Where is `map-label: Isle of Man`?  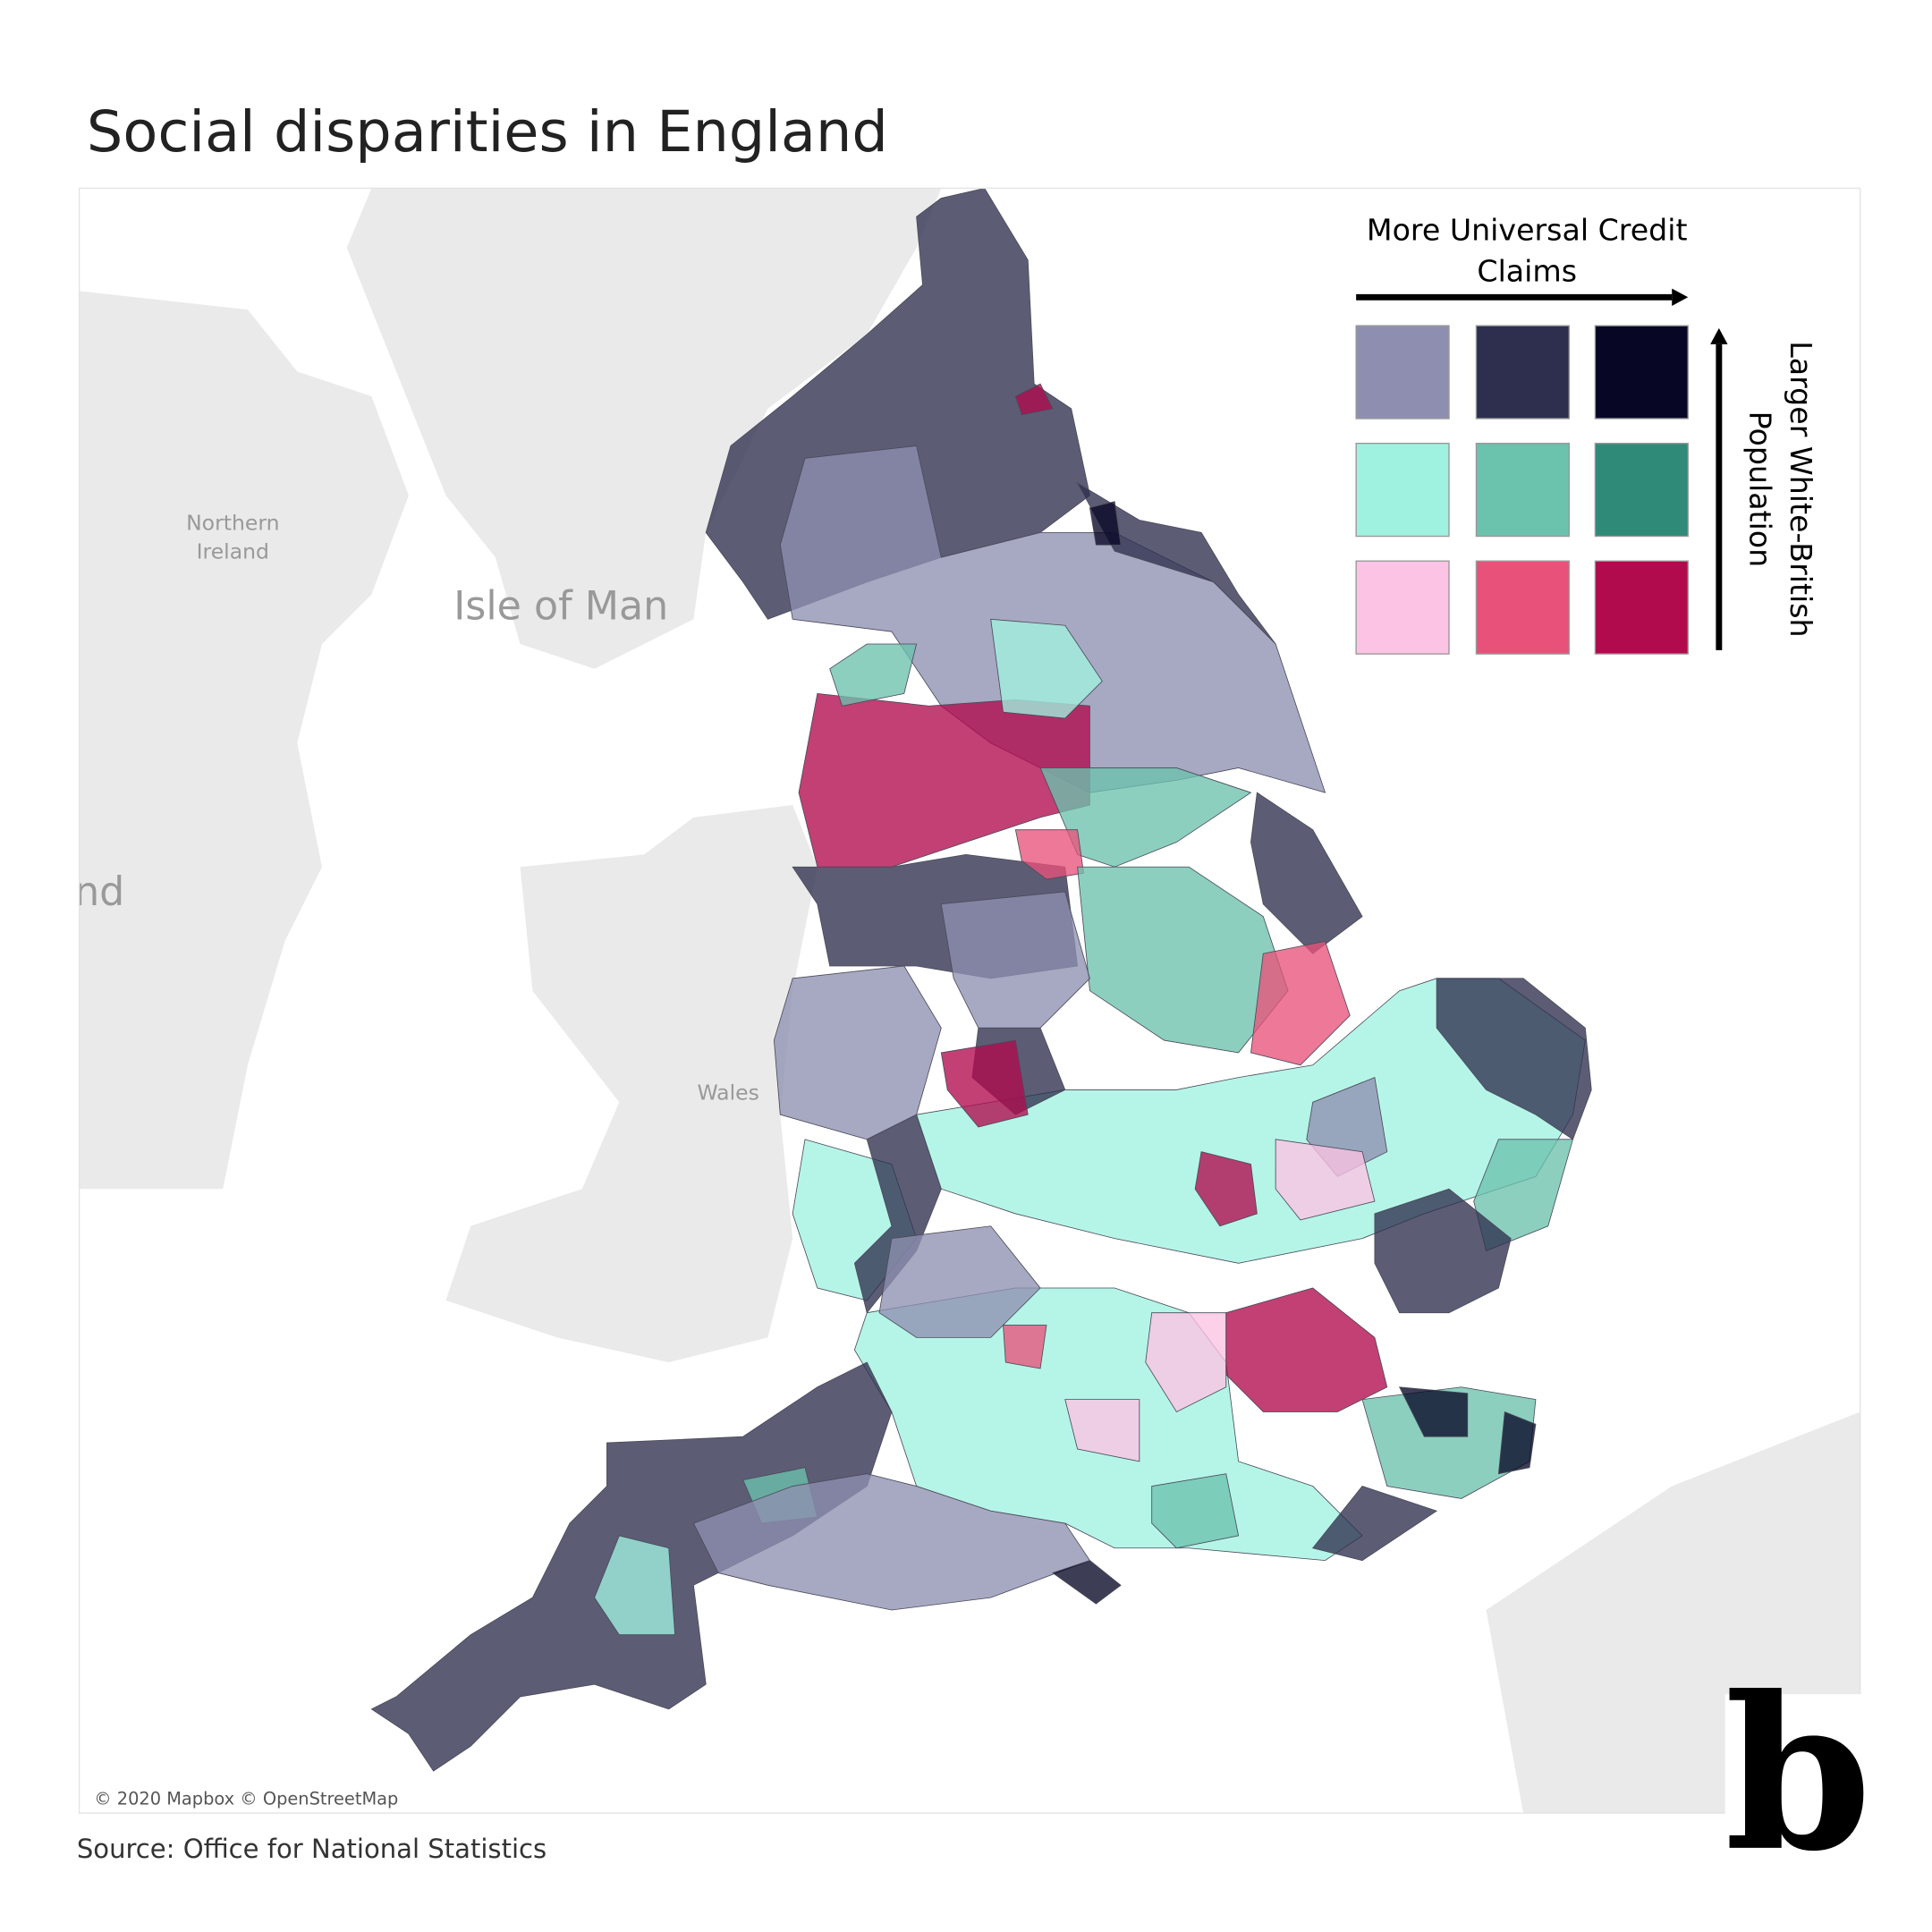 map-label: Isle of Man is located at coordinates (560, 606).